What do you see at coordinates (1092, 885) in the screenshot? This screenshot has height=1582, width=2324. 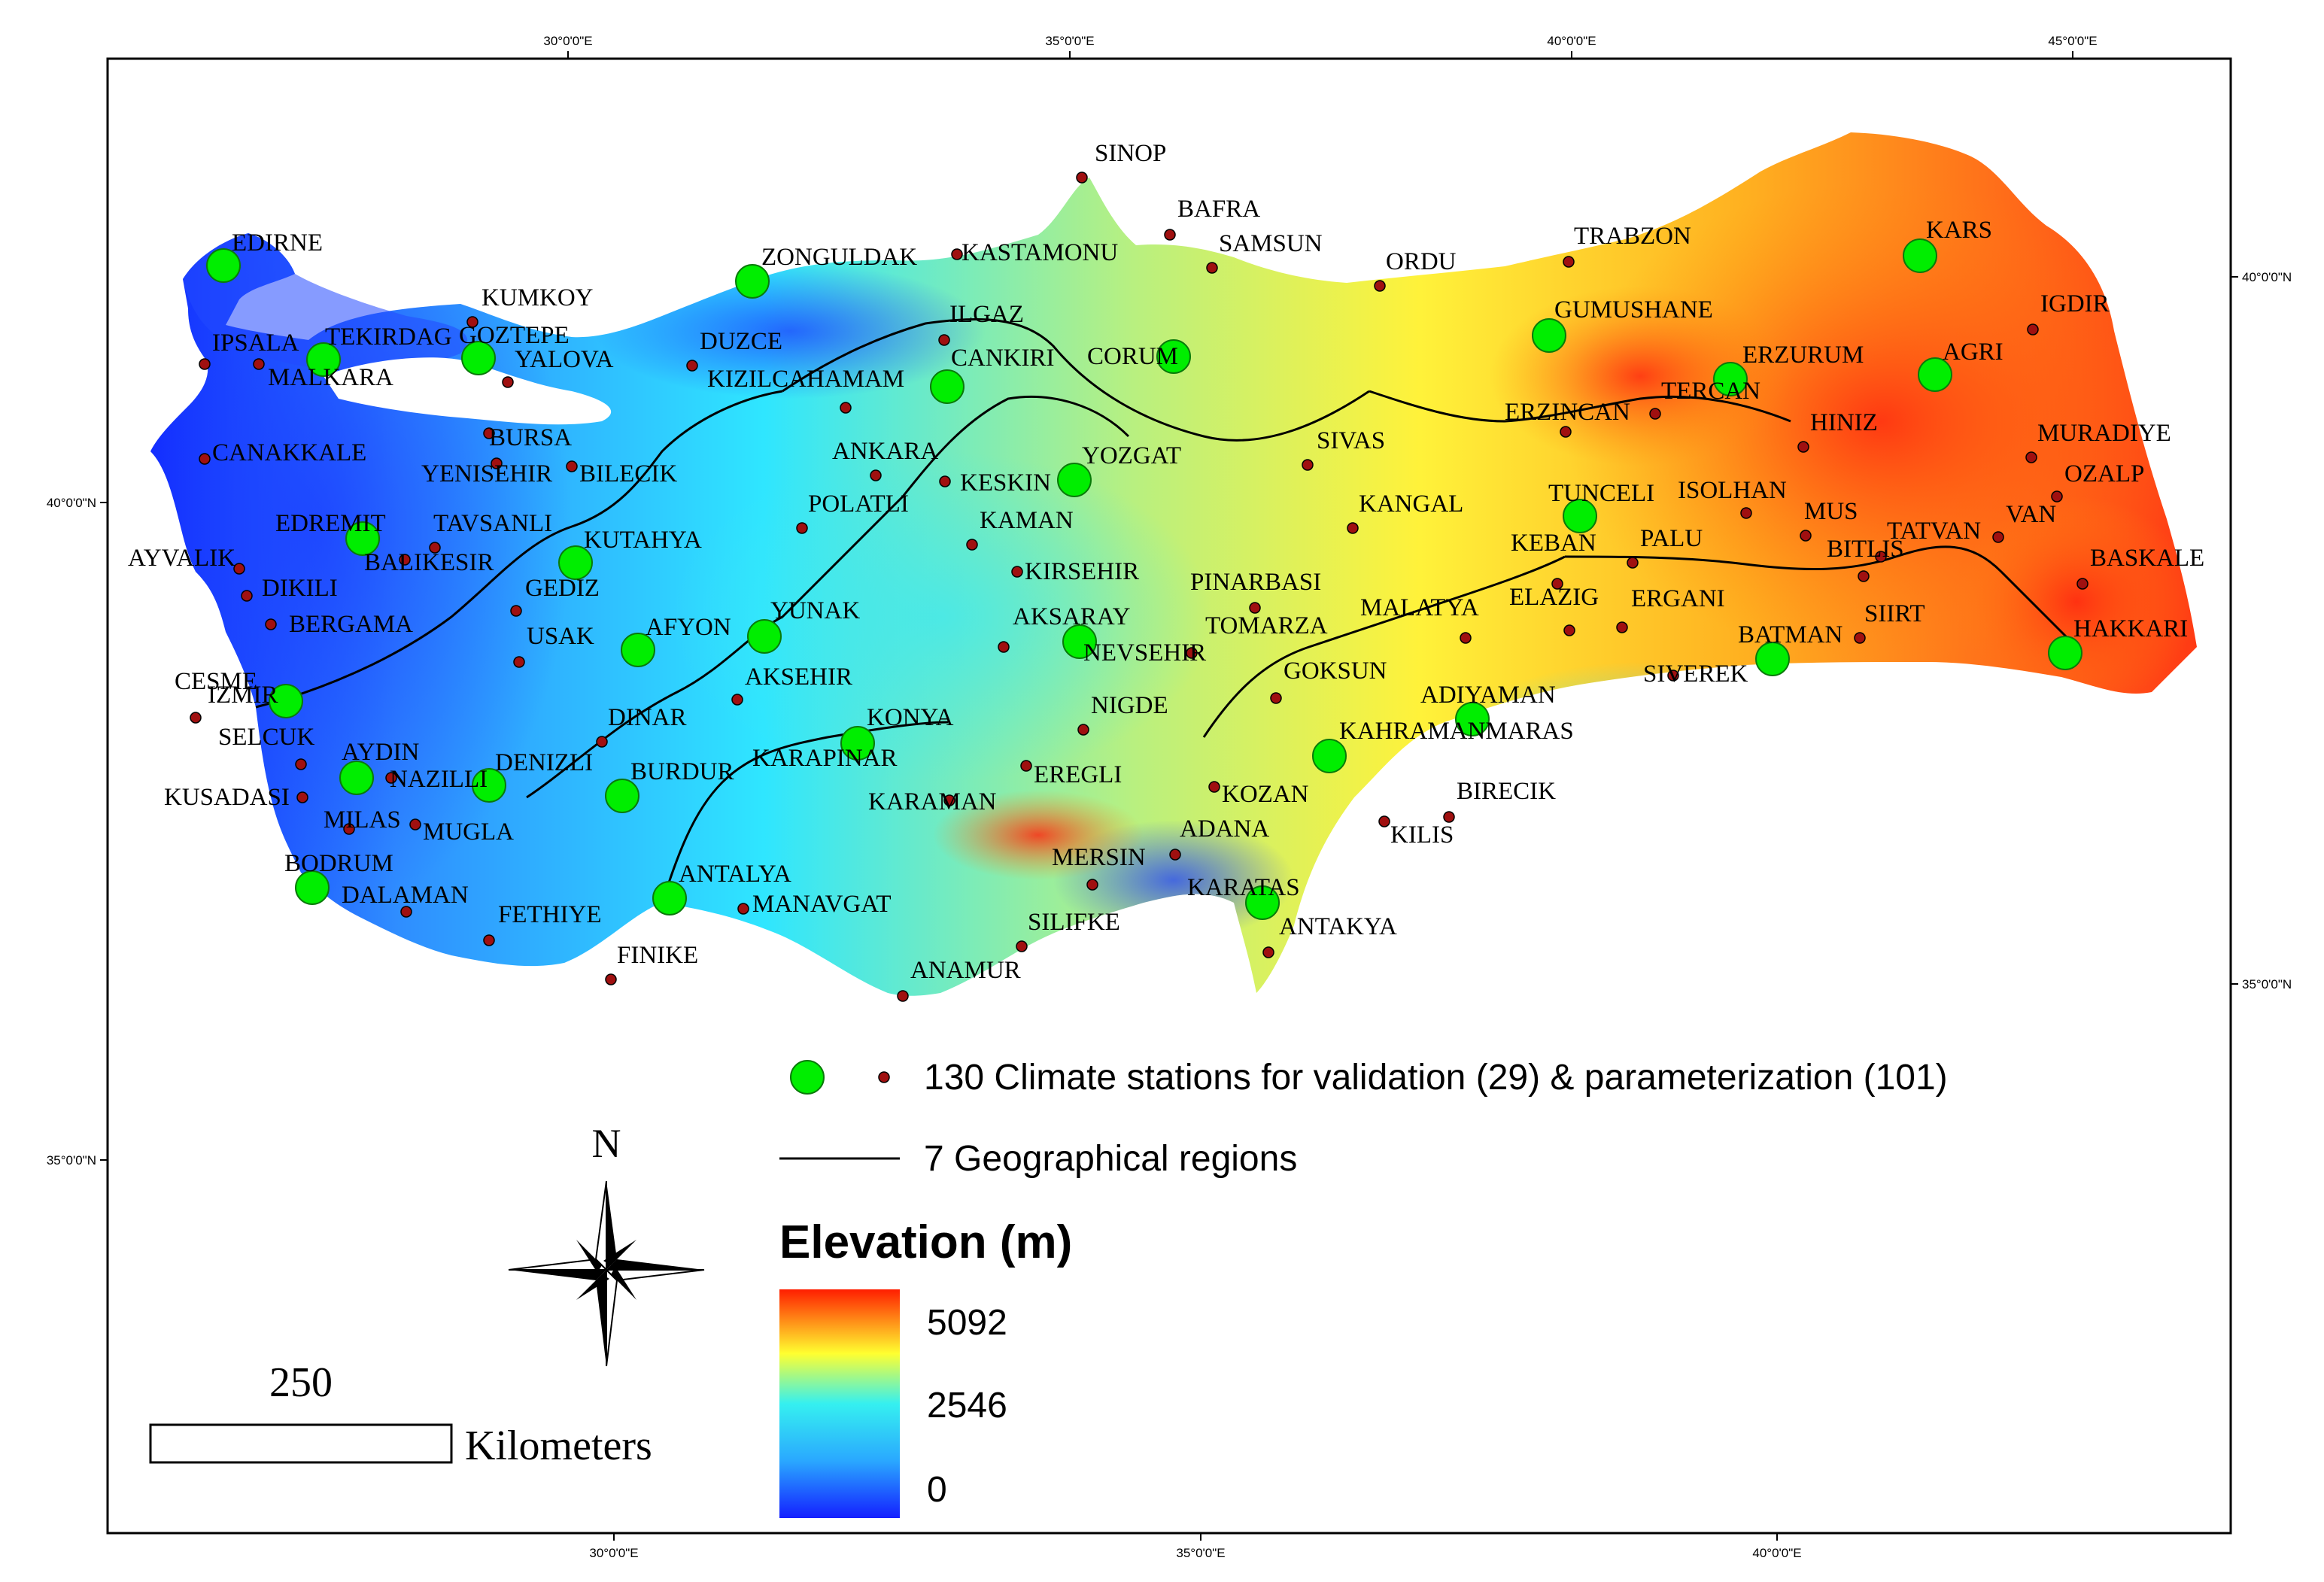 I see `parameterization-station-mersin` at bounding box center [1092, 885].